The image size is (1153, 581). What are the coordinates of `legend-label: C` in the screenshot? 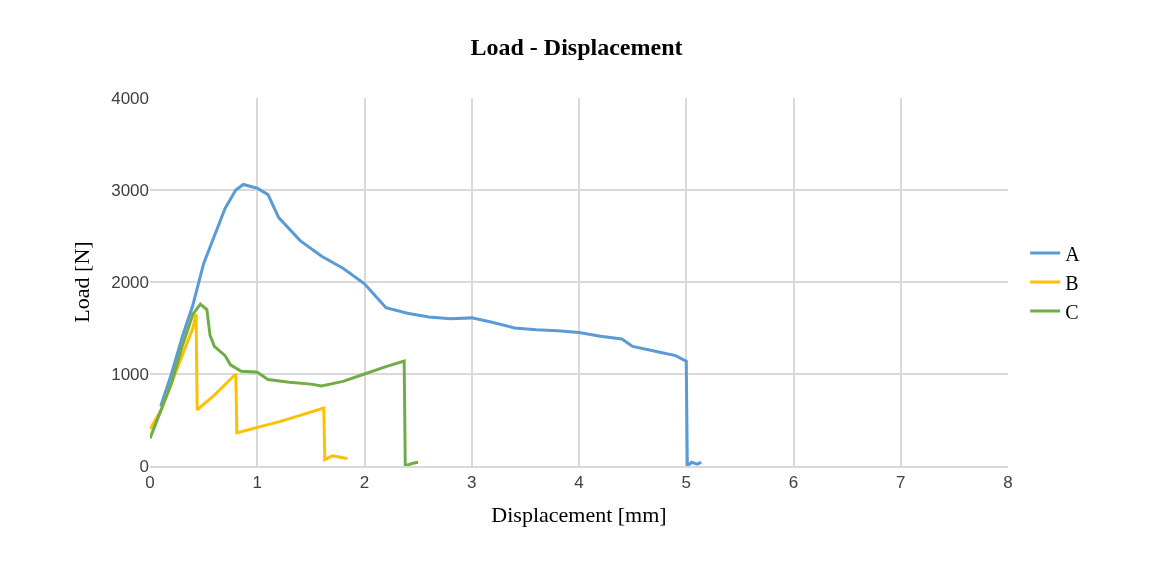 It's located at (1072, 311).